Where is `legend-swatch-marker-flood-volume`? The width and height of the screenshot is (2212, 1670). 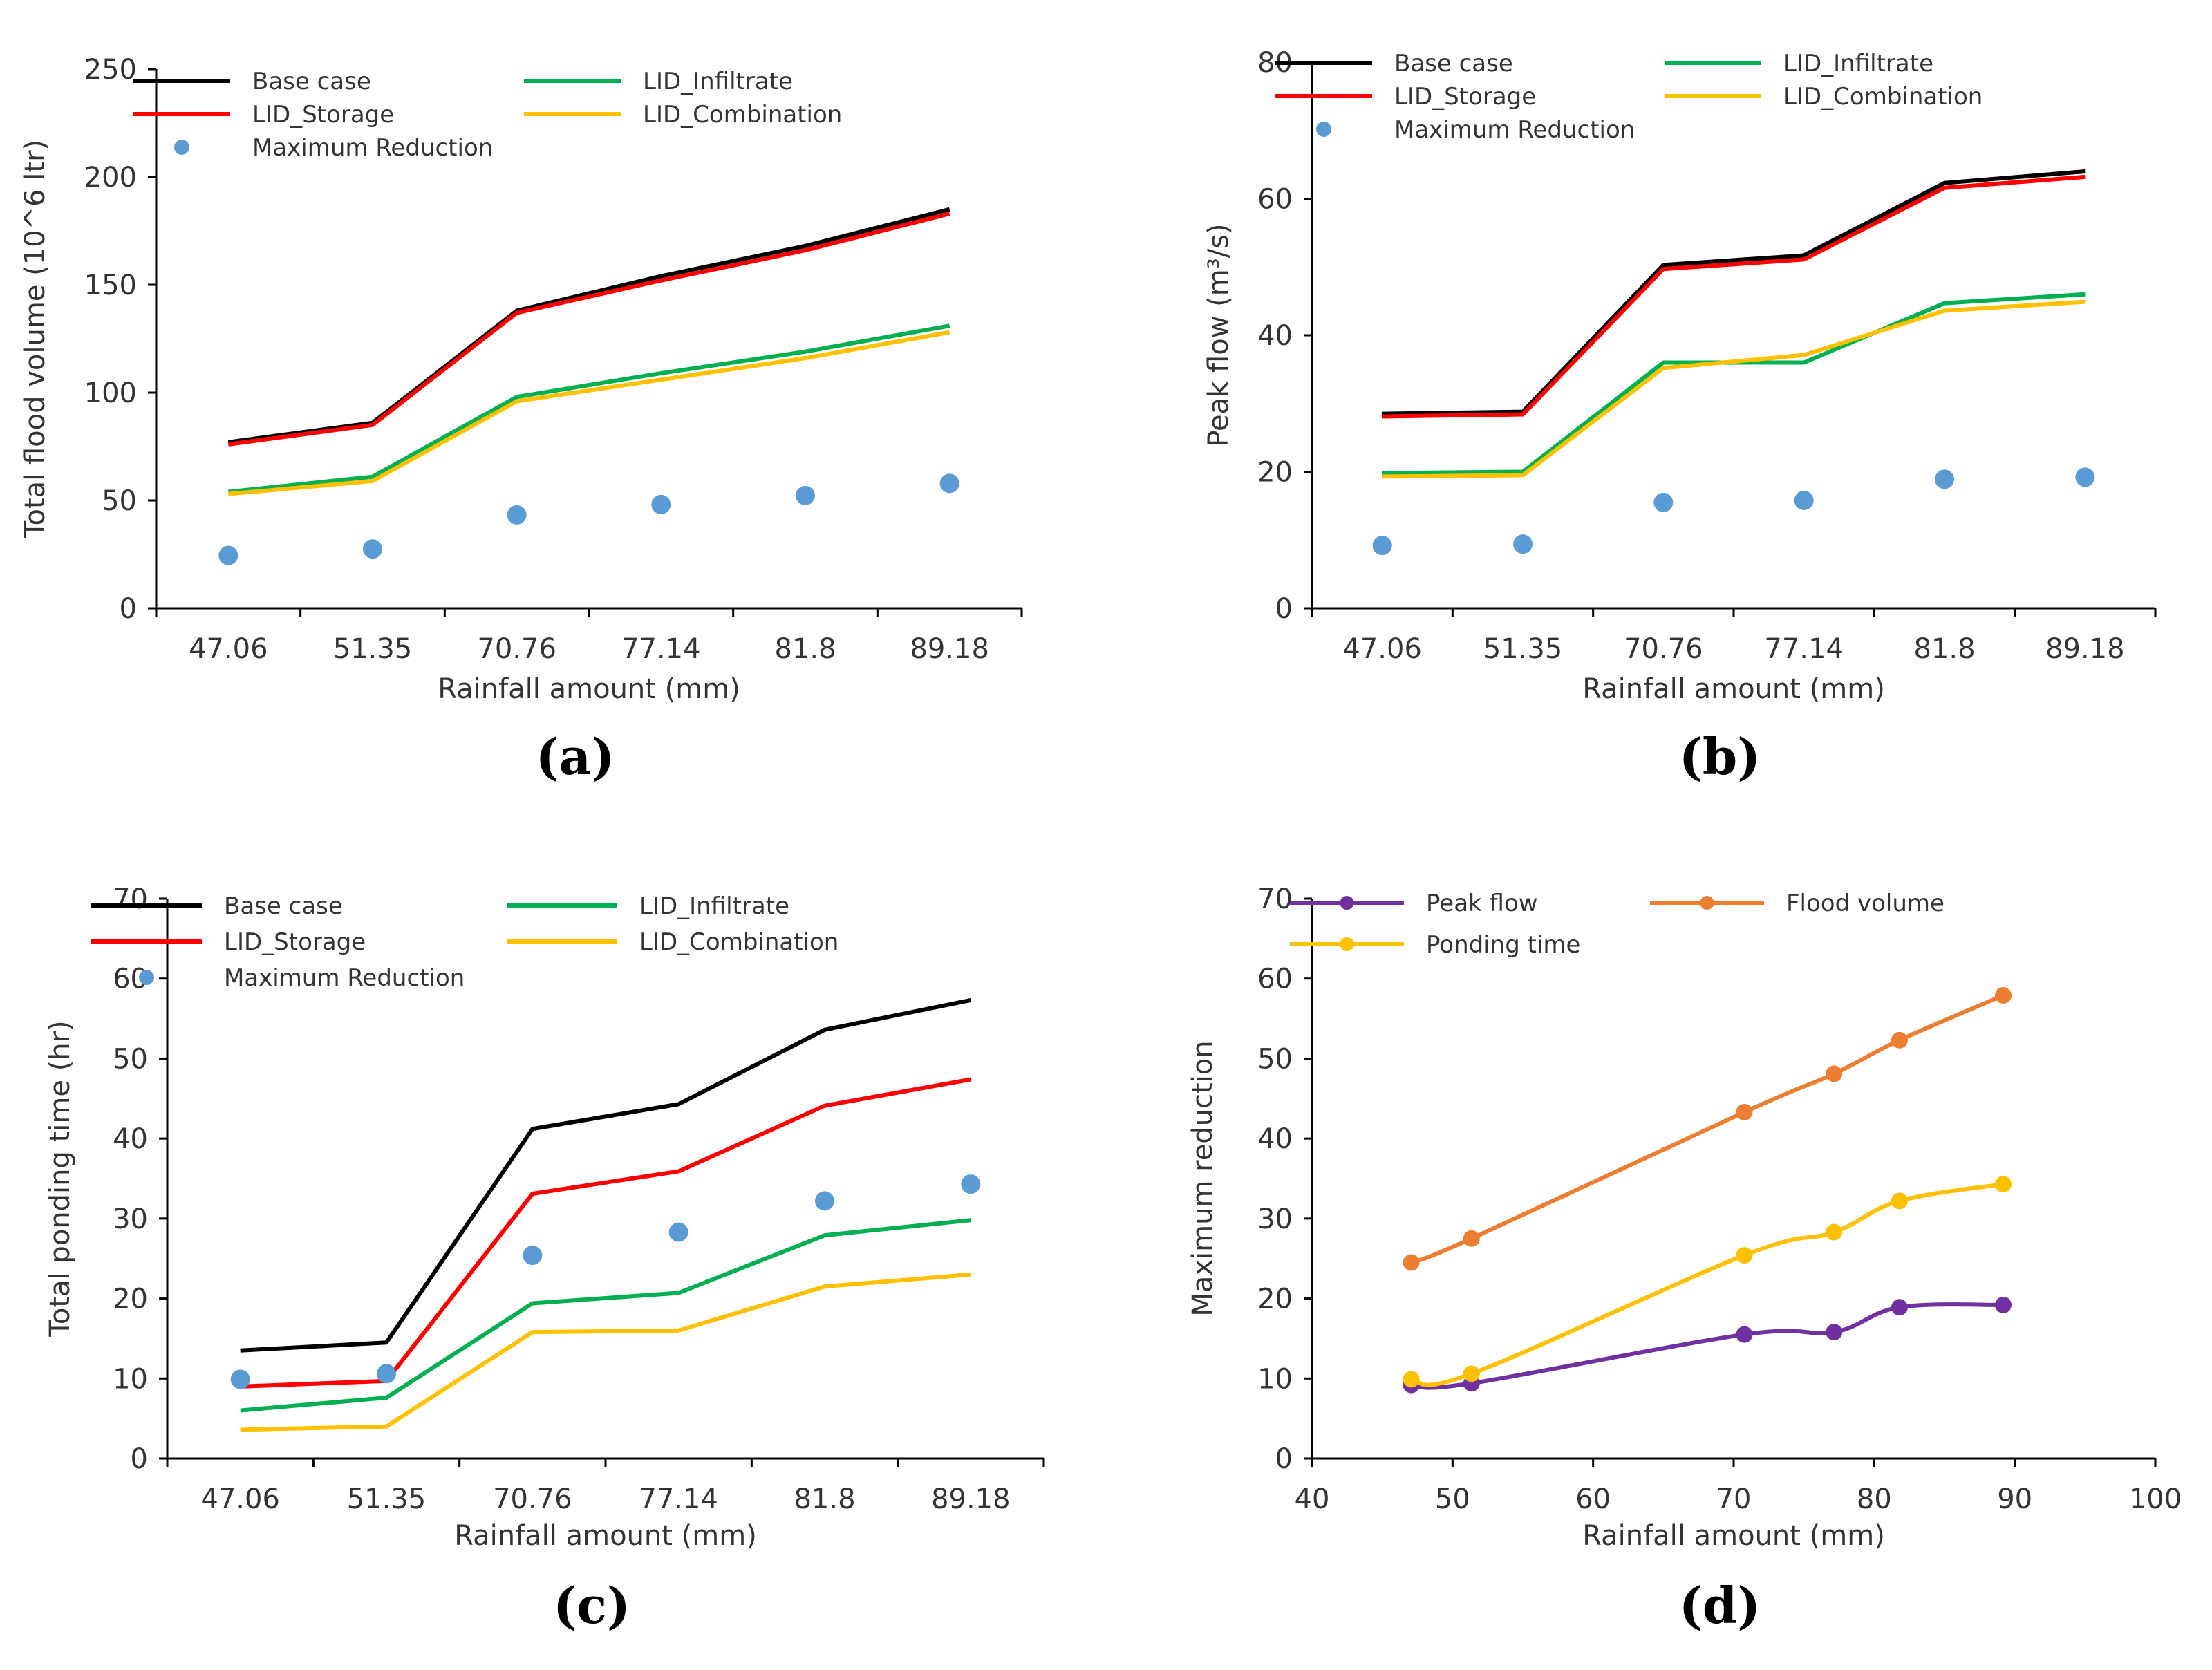 legend-swatch-marker-flood-volume is located at coordinates (1707, 903).